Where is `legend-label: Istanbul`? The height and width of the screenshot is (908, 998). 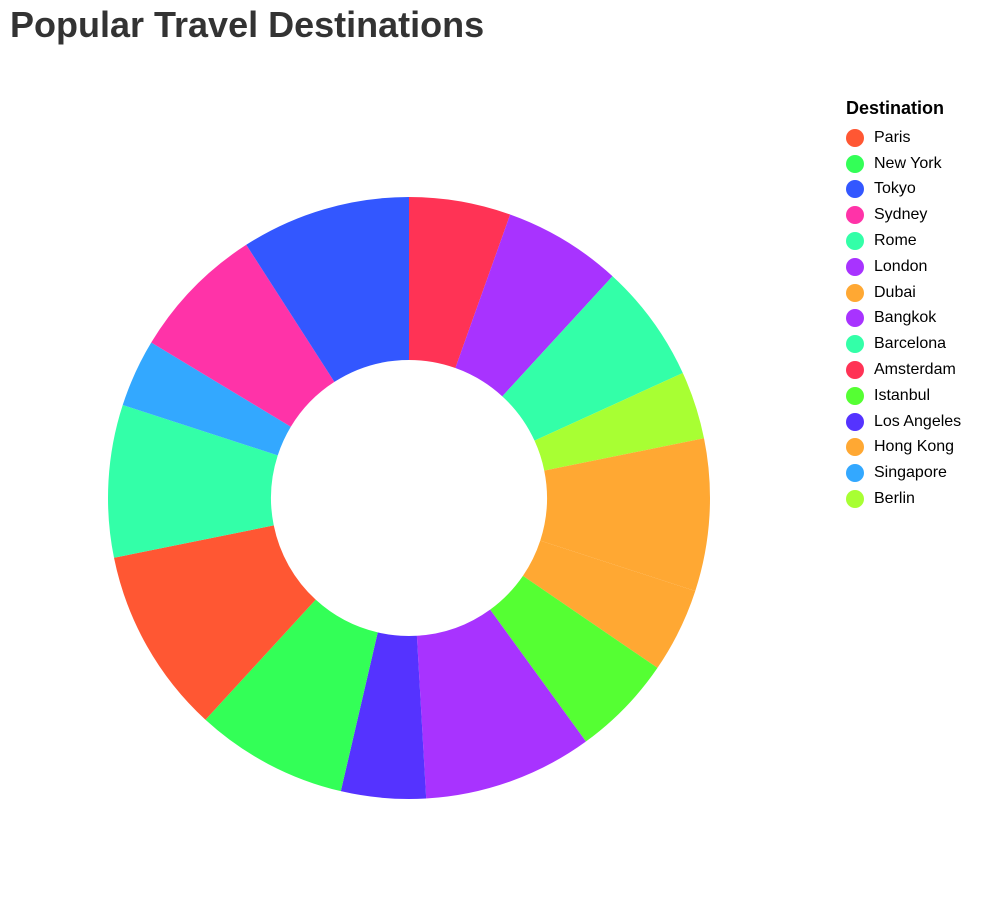 legend-label: Istanbul is located at coordinates (902, 395).